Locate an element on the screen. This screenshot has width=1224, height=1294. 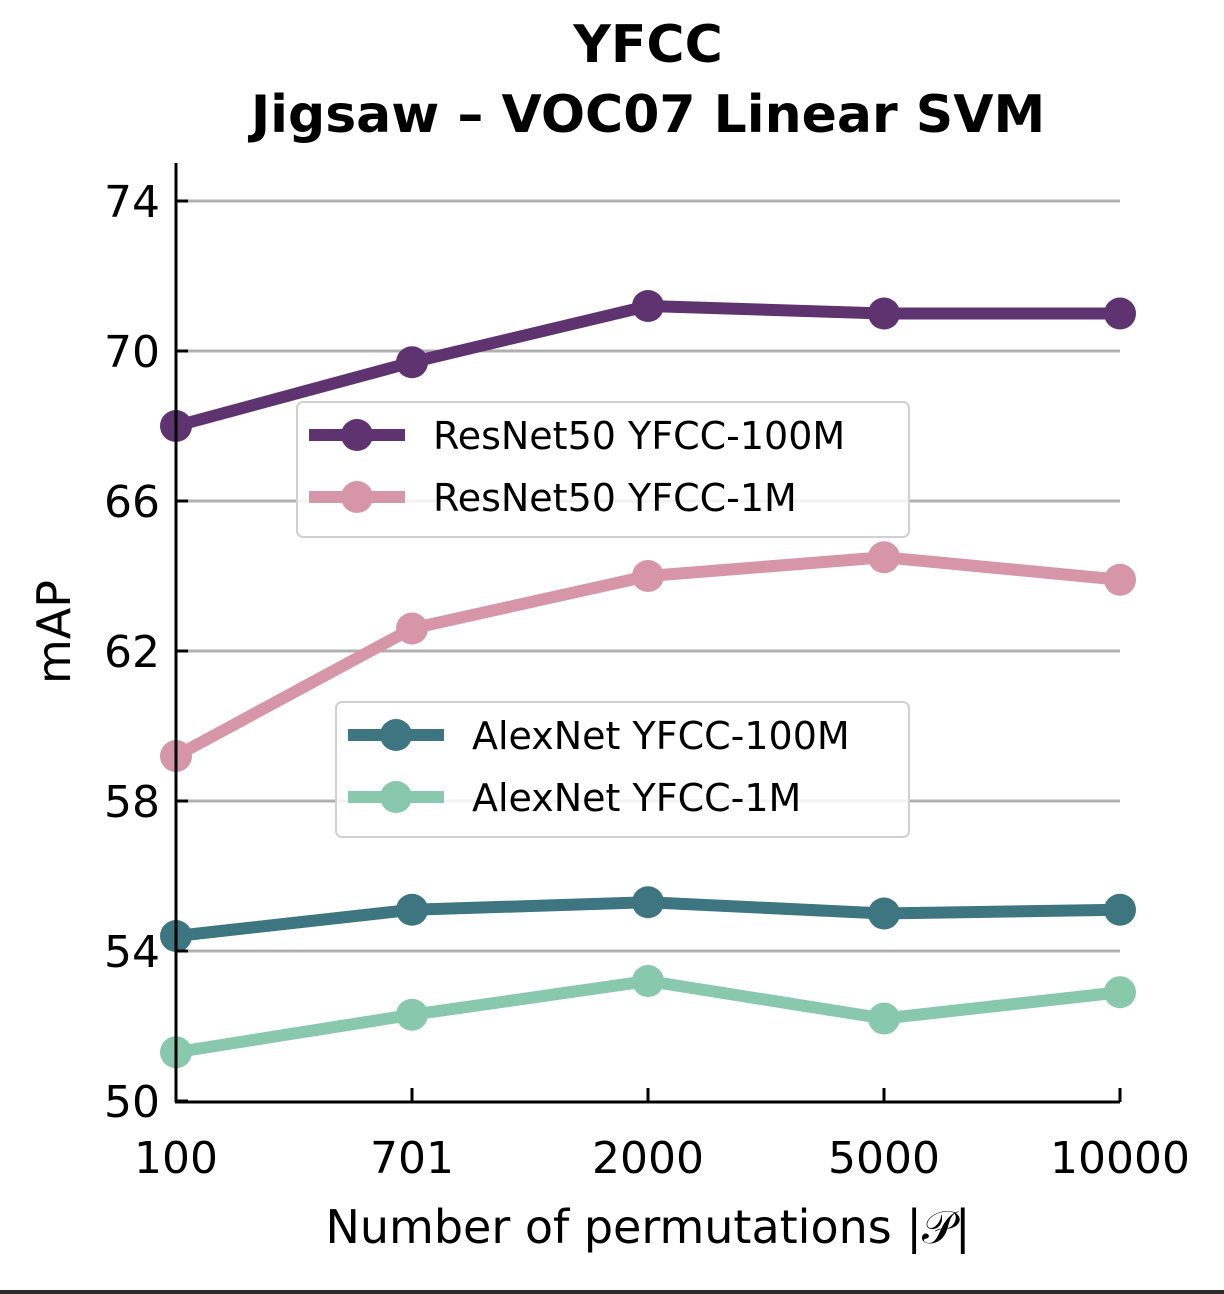
x-ticks: 100 701 2000 5000 10000 is located at coordinates (662, 1136).